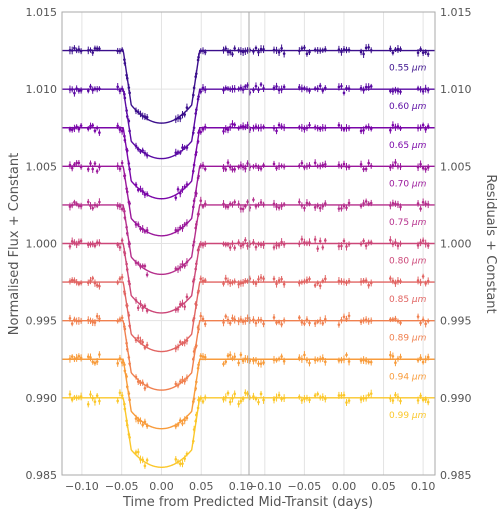  Describe the element at coordinates (155, 432) in the screenshot. I see `model-curve` at that location.